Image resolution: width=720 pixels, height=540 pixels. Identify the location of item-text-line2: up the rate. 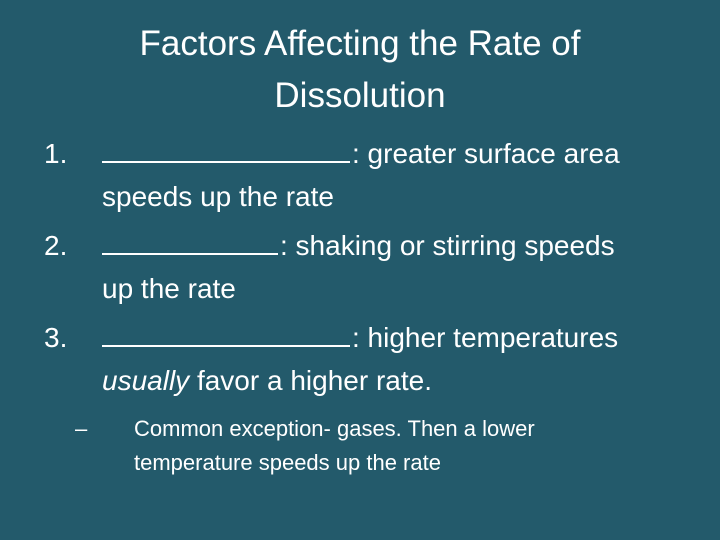
(169, 288).